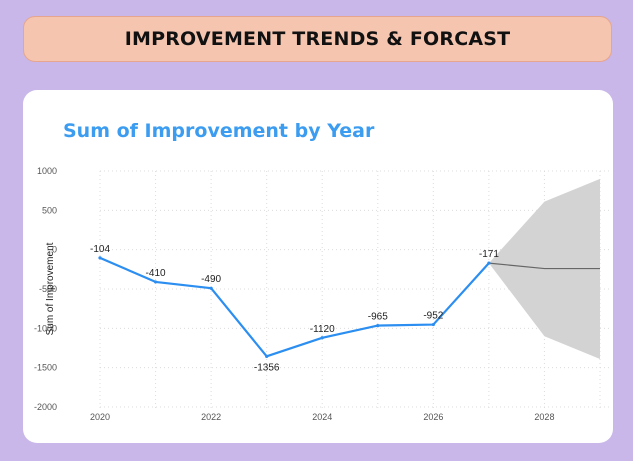 This screenshot has height=461, width=633. I want to click on y-tick-label: -1000, so click(45, 328).